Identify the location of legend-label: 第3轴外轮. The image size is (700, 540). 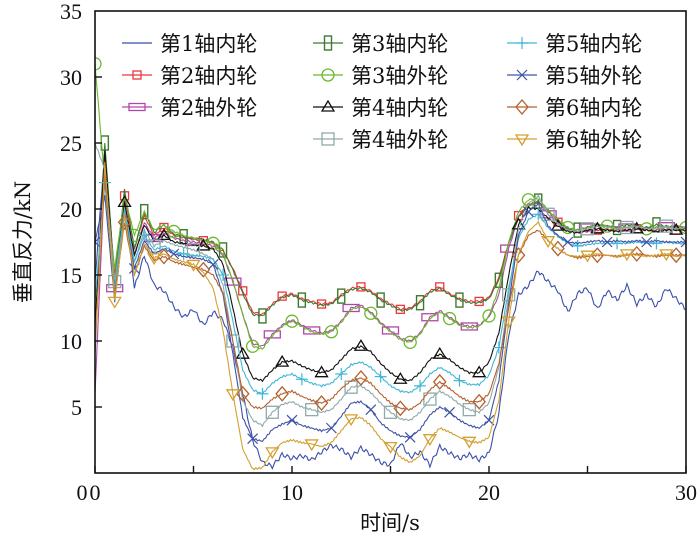
(399, 76).